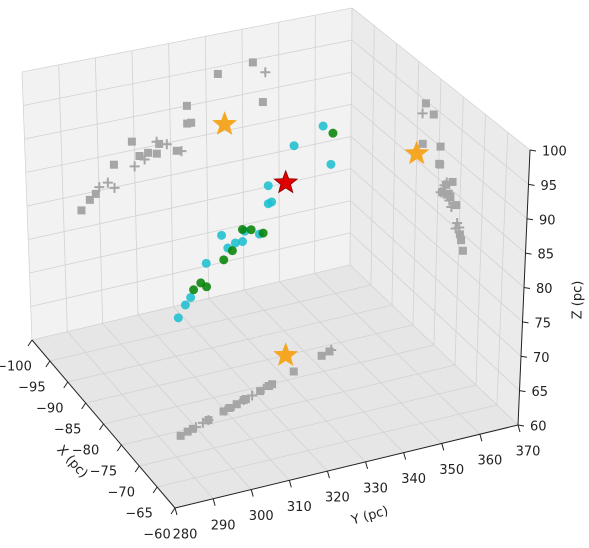 Image resolution: width=589 pixels, height=548 pixels. Describe the element at coordinates (544, 289) in the screenshot. I see `z-tick-label: 80` at that location.